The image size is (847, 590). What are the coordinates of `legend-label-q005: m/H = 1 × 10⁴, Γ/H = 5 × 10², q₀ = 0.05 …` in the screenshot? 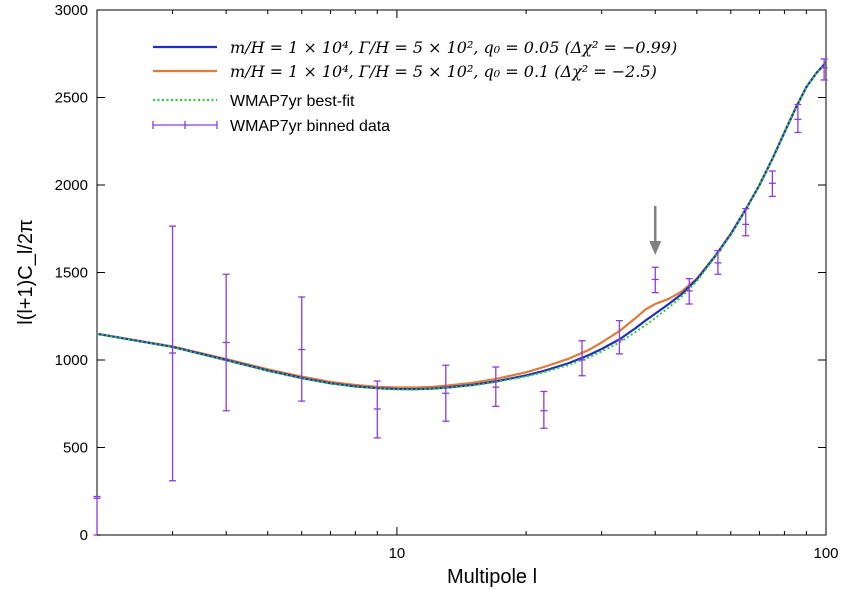 It's located at (453, 47).